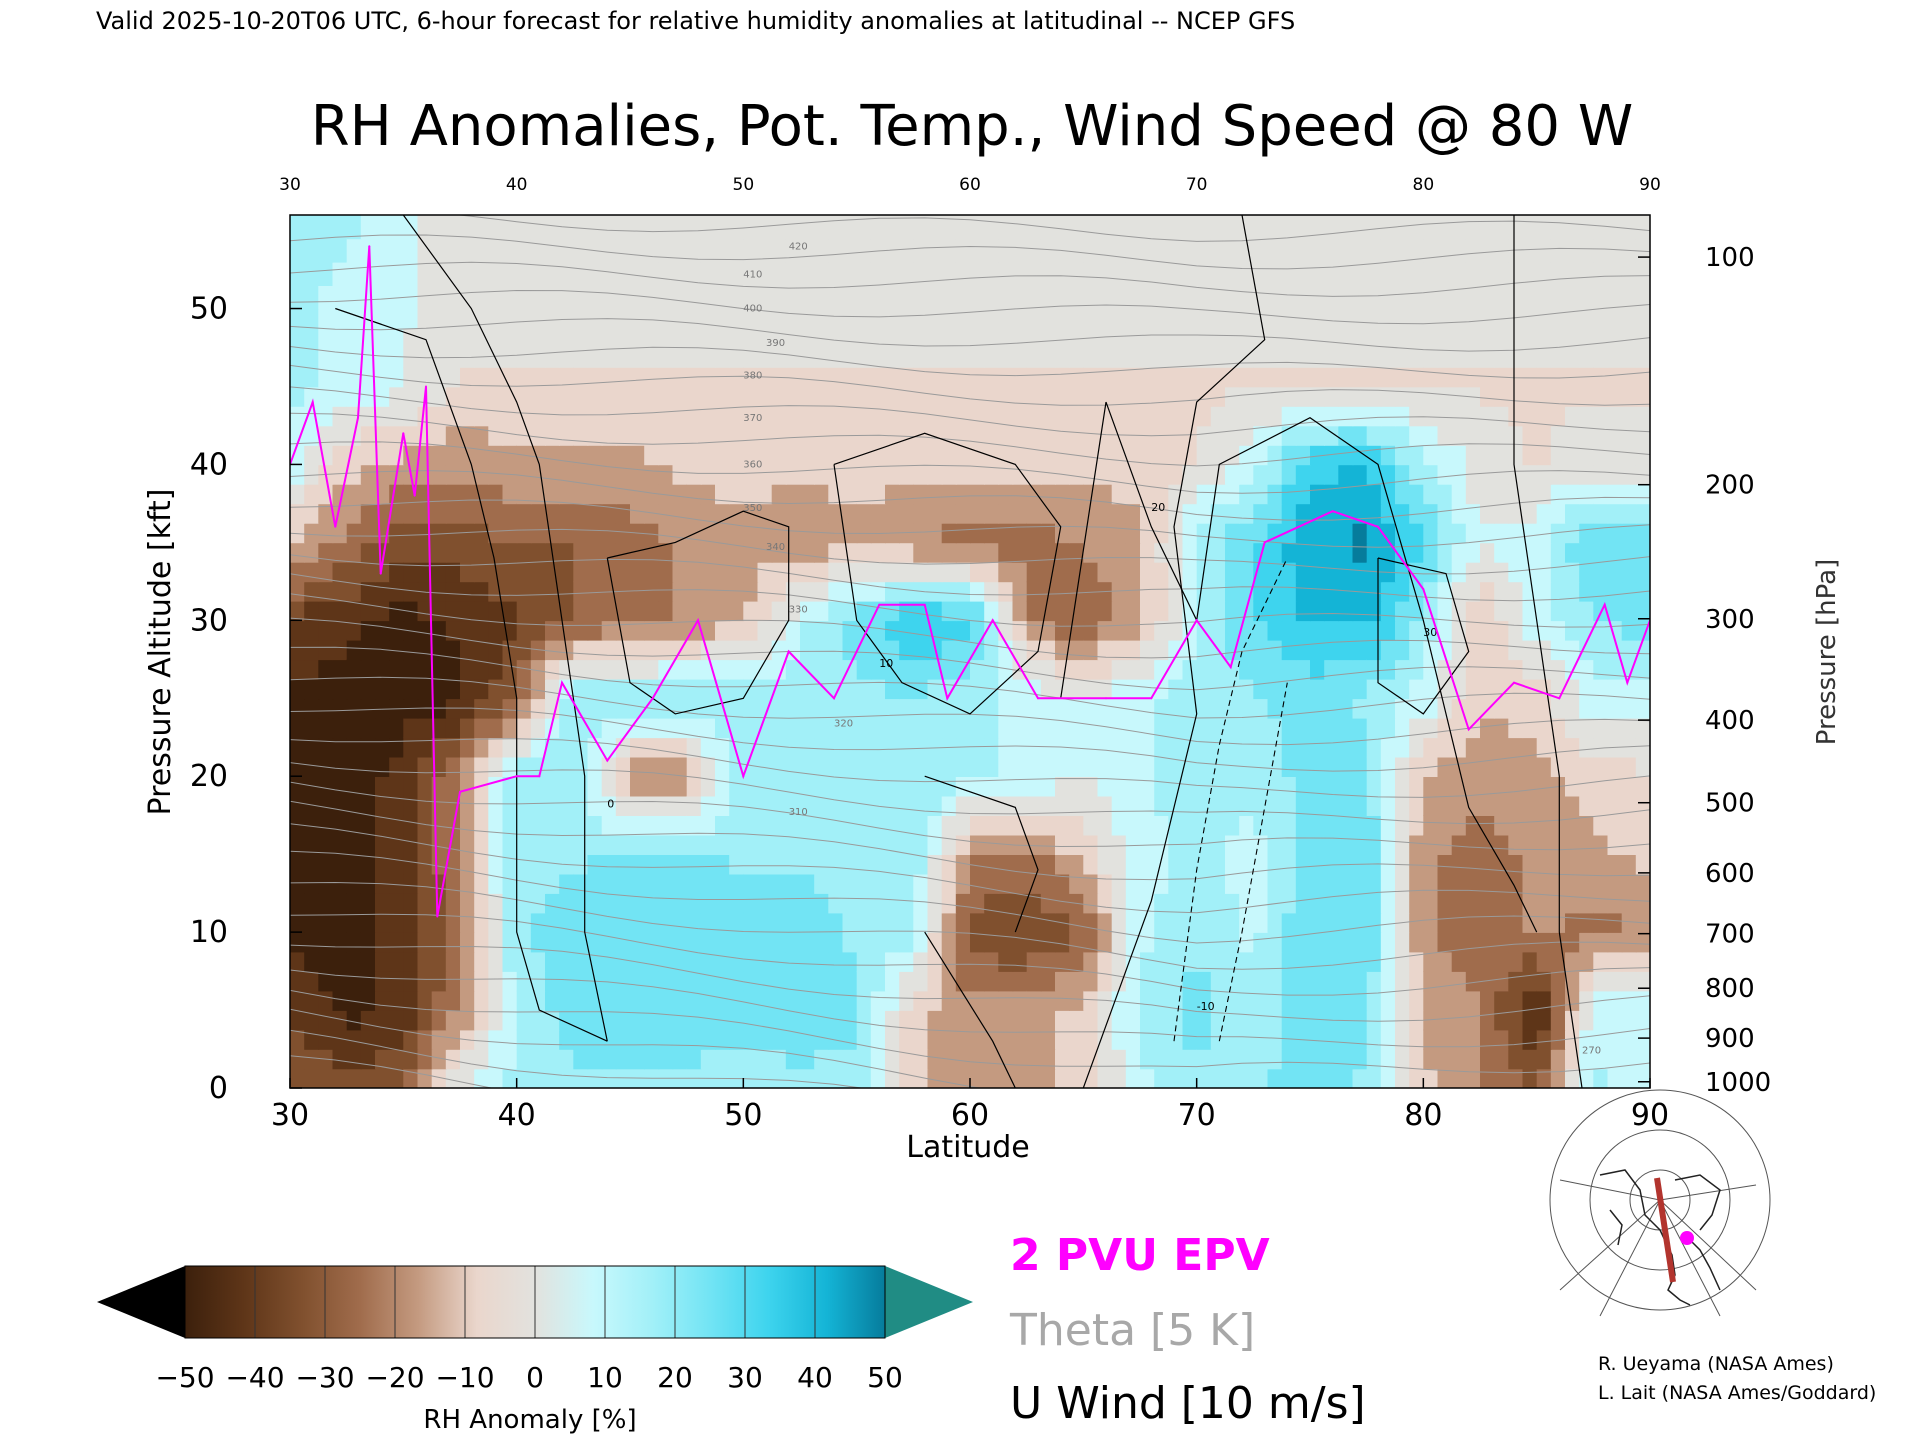 Image resolution: width=1920 pixels, height=1444 pixels. What do you see at coordinates (1424, 185) in the screenshot?
I see `x-top-tick-label: 80` at bounding box center [1424, 185].